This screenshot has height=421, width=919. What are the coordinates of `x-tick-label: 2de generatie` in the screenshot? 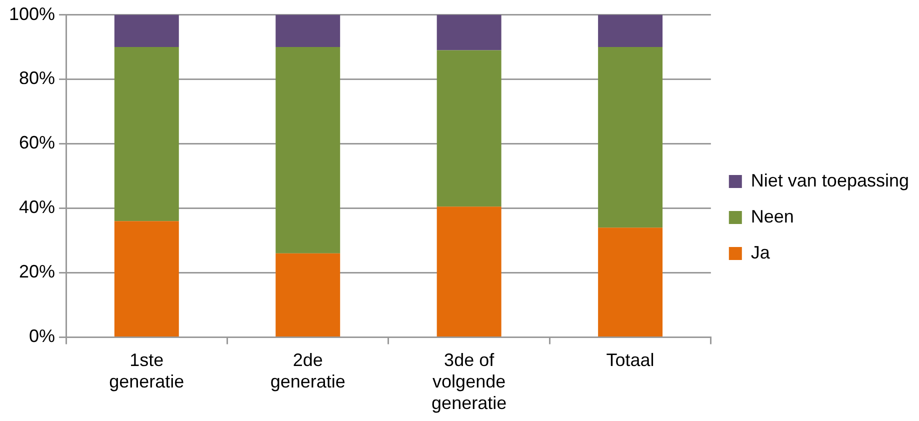 It's located at (308, 371).